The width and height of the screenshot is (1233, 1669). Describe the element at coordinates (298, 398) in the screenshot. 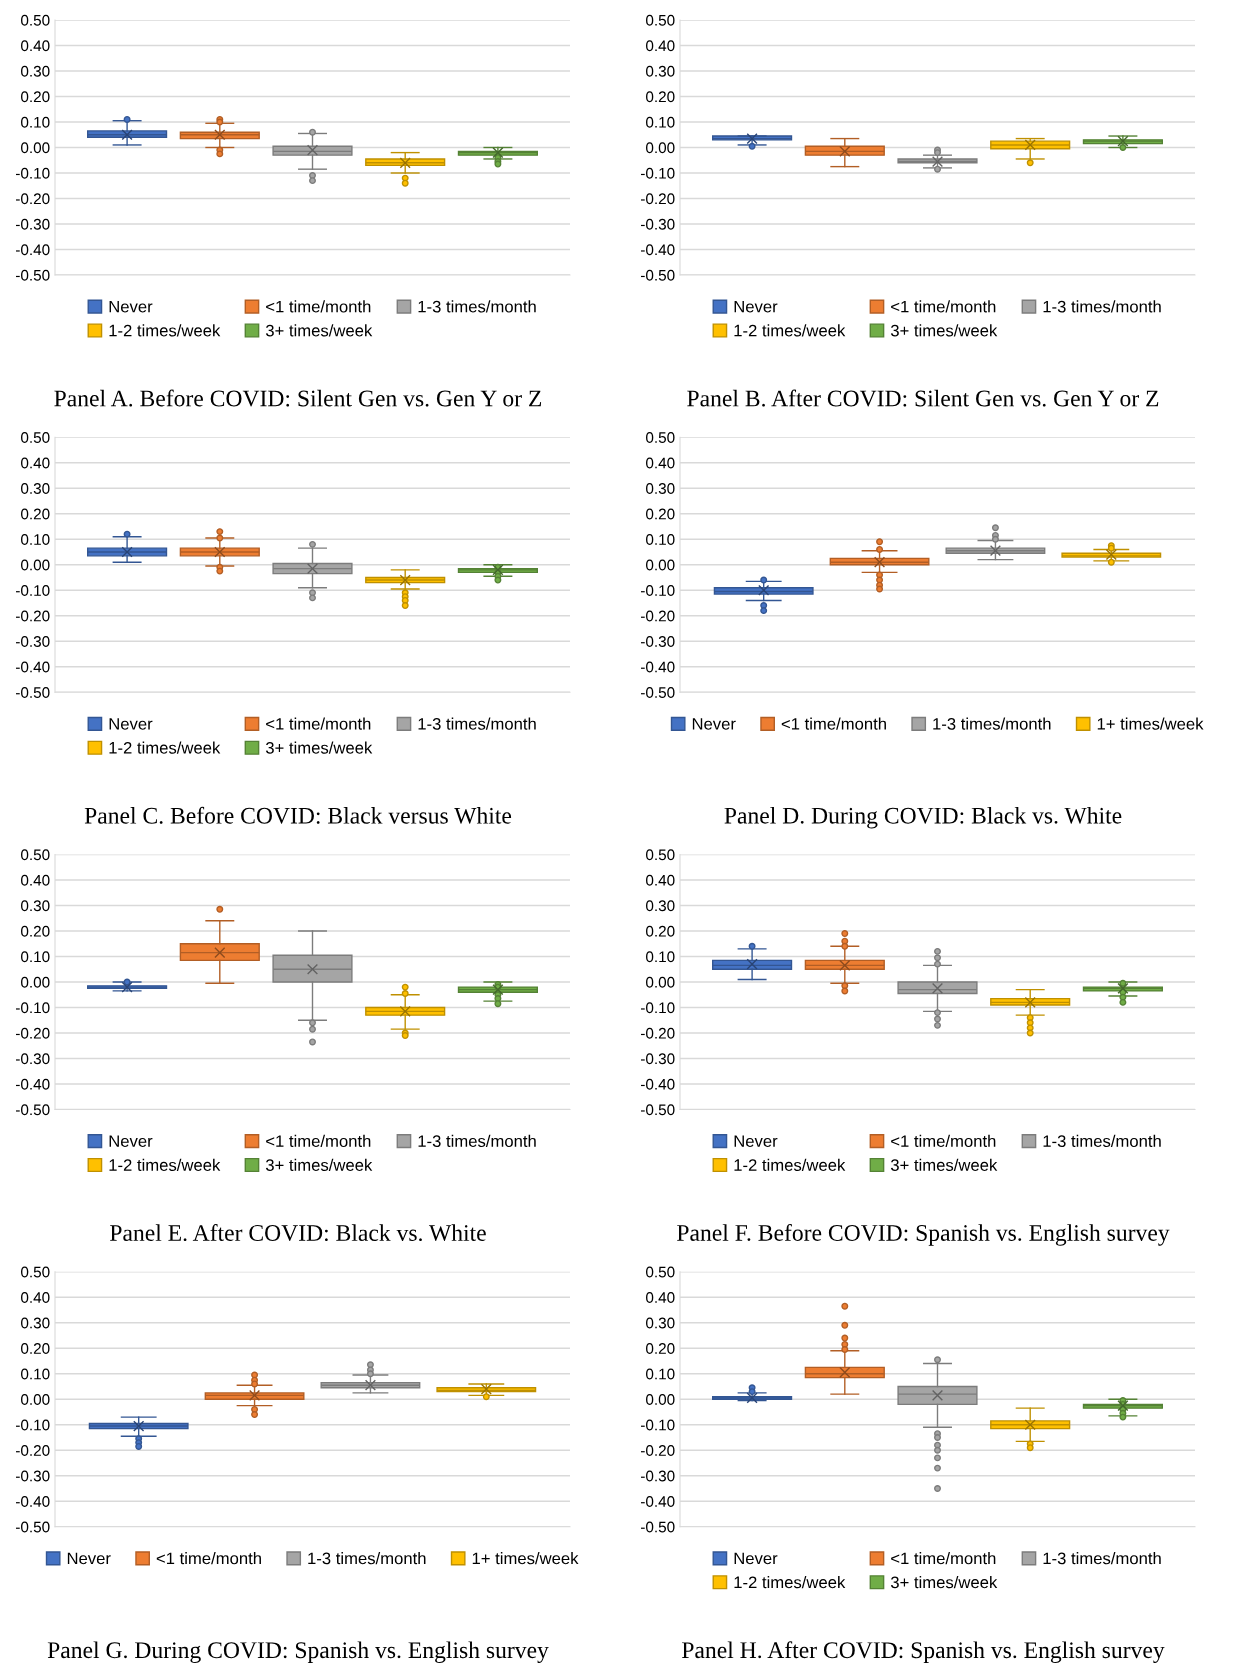

I see `text: Panel A. Before COVID: Silent Gen vs. Gen Y or Z` at that location.